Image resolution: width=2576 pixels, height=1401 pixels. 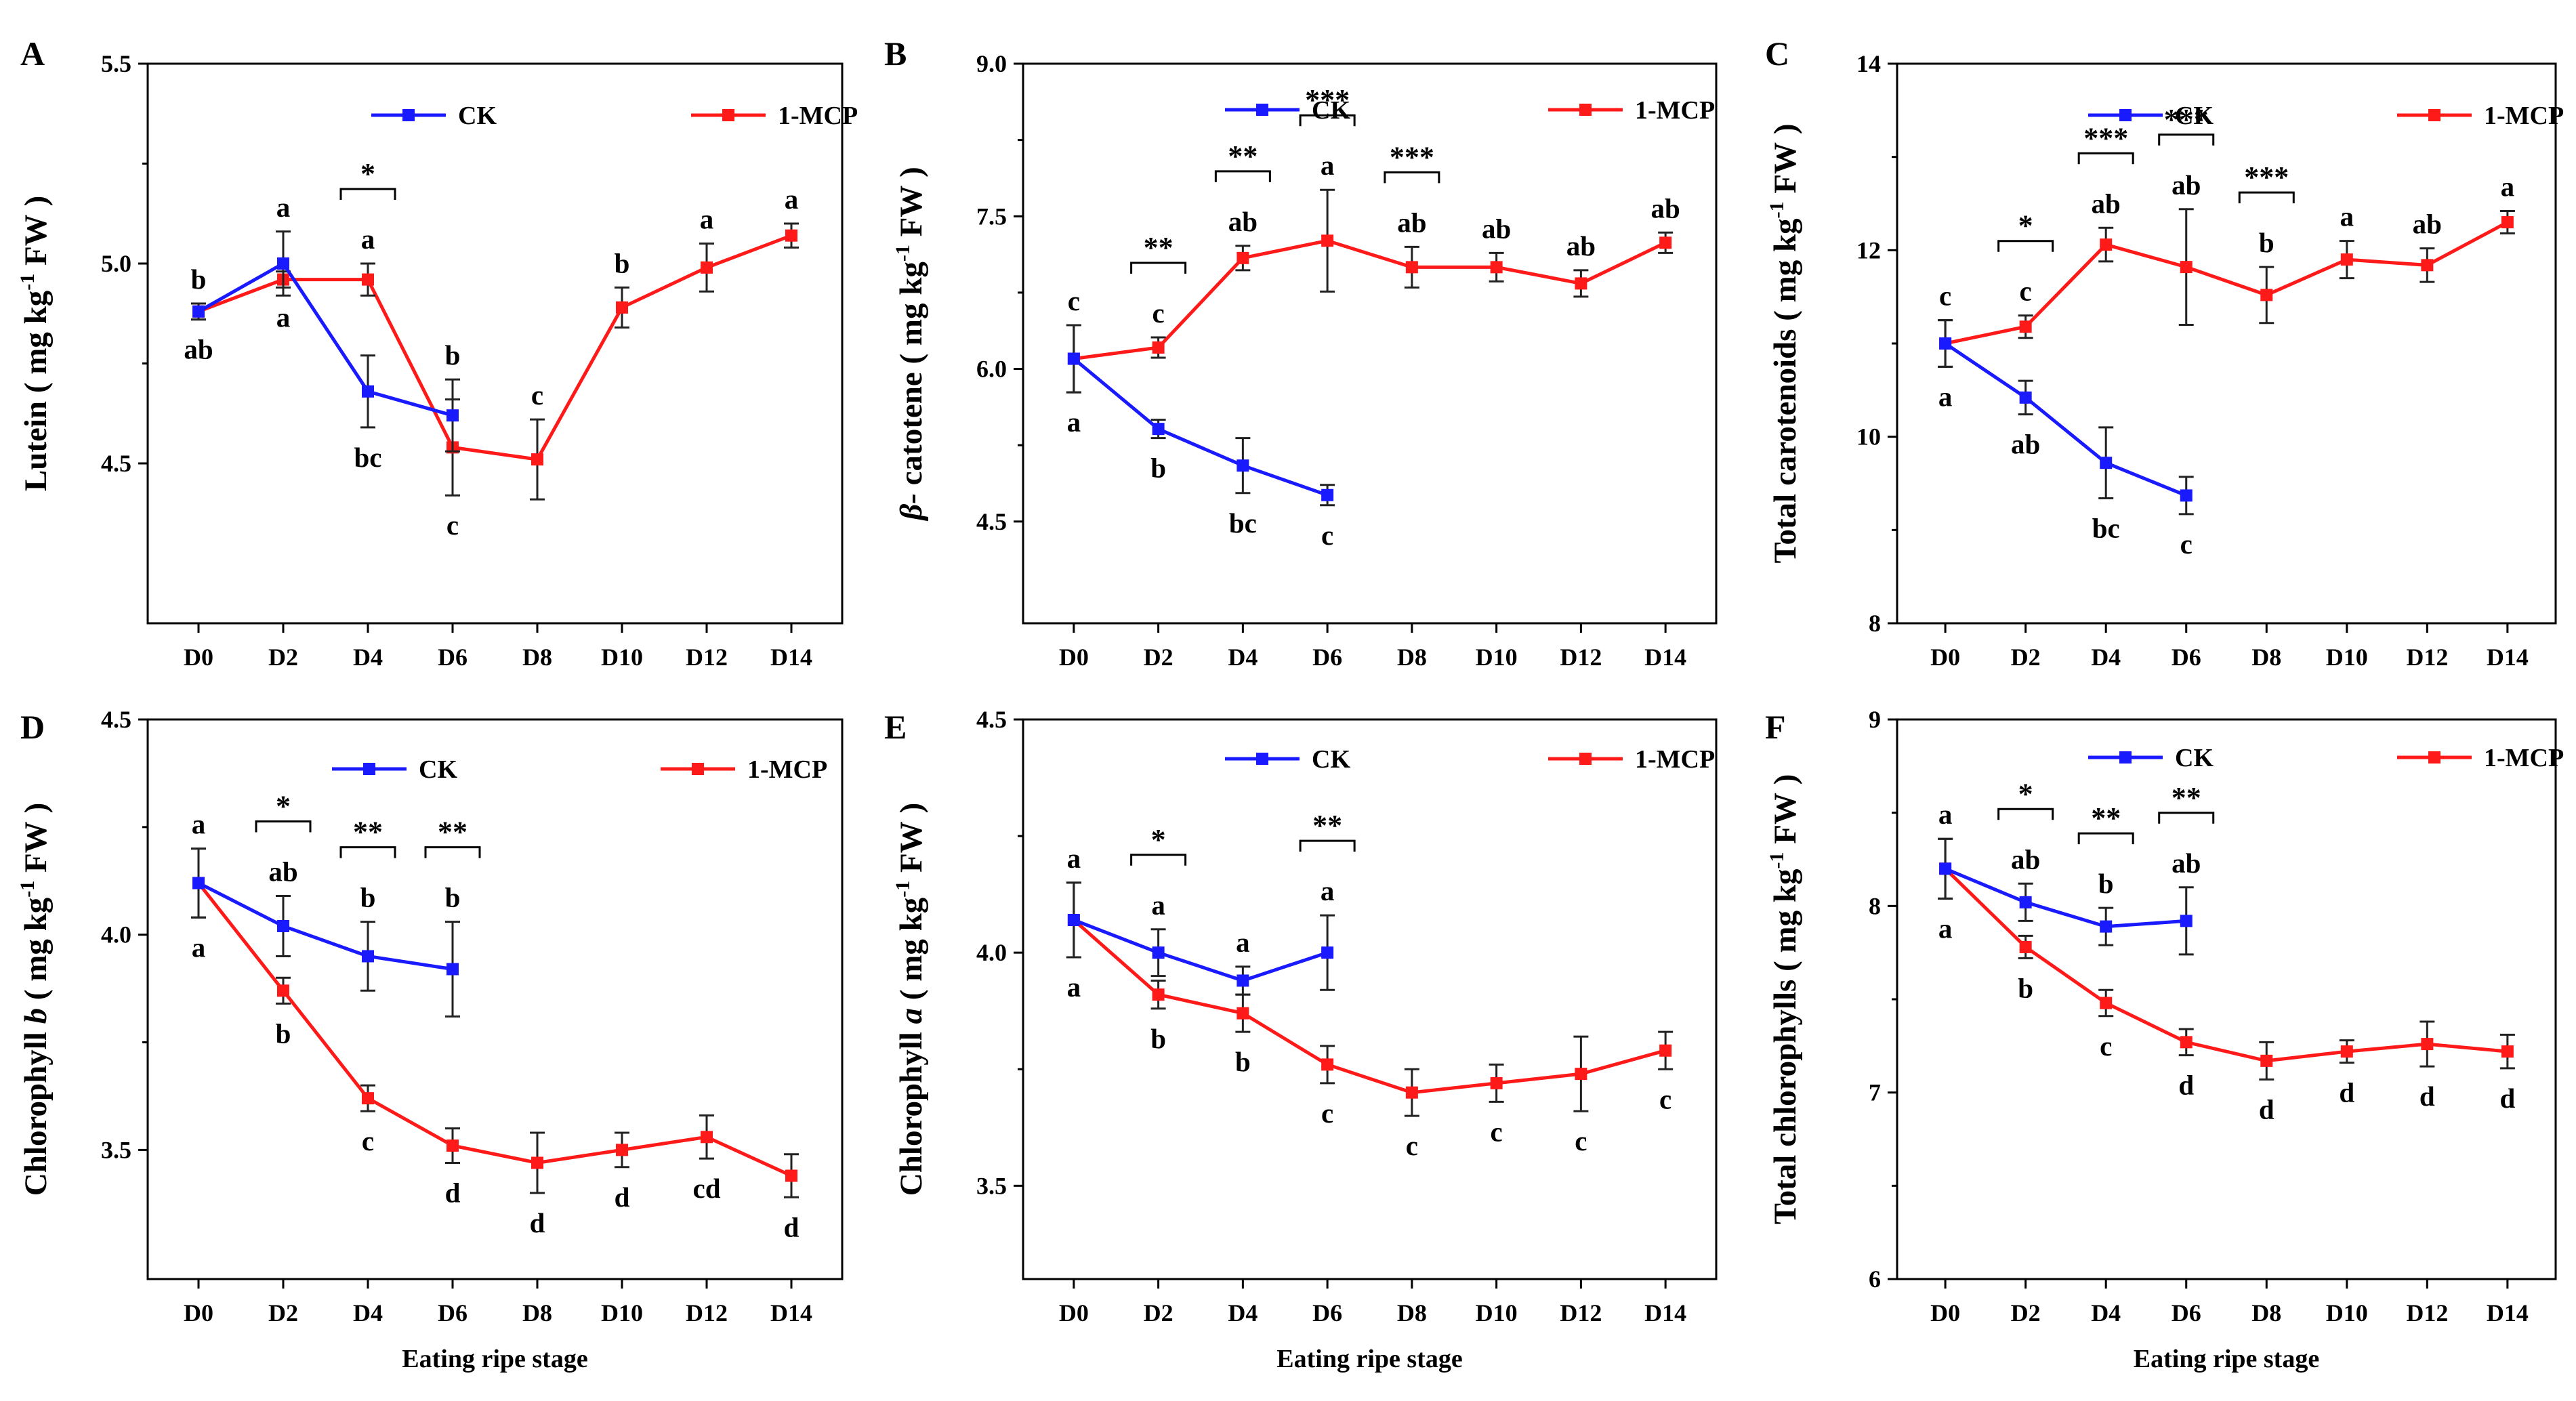 What do you see at coordinates (791, 657) in the screenshot?
I see `x-tick-label: D14` at bounding box center [791, 657].